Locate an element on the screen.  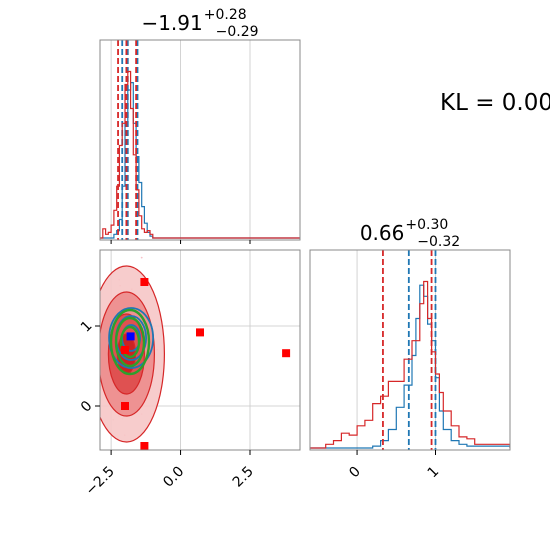
tl-series is located at coordinates (200, 140).